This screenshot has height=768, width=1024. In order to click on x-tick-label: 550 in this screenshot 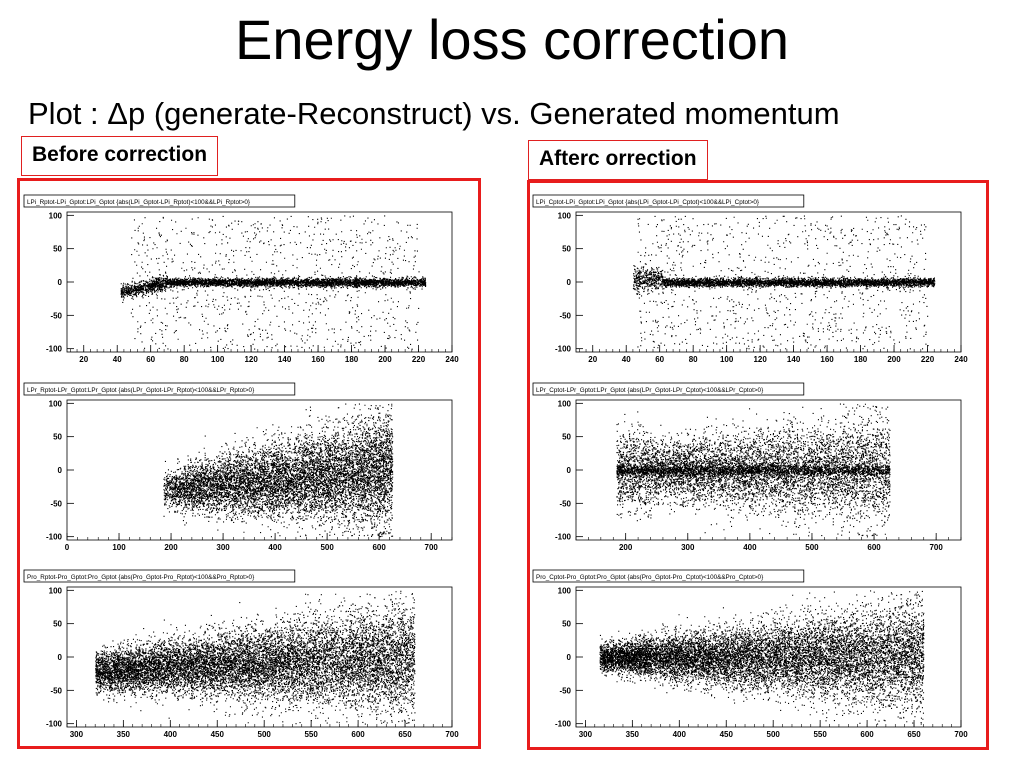, I will do `click(820, 734)`.